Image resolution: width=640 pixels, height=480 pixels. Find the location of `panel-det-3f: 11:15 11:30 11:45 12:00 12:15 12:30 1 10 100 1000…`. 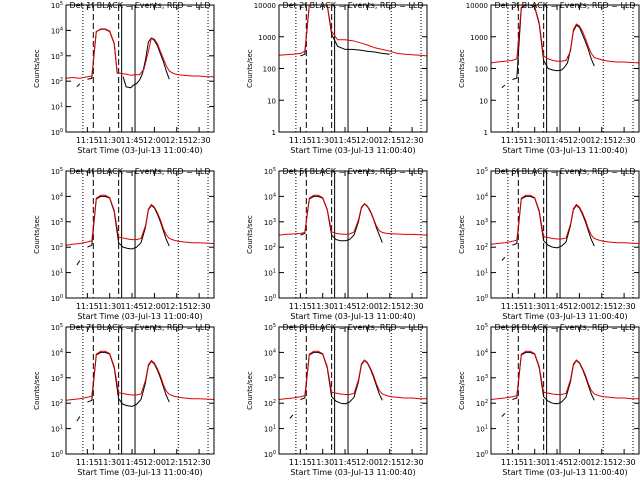

panel-det-3f: 11:15 11:30 11:45 12:00 12:15 12:30 1 10 100 1000… is located at coordinates (549, 78).